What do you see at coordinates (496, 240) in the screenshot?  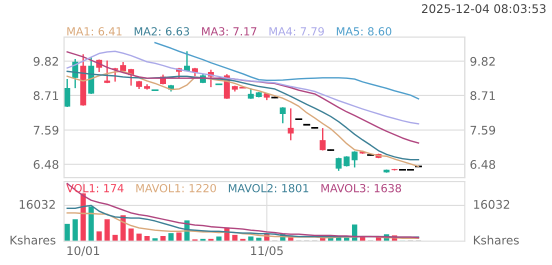 I see `text: Kshares` at bounding box center [496, 240].